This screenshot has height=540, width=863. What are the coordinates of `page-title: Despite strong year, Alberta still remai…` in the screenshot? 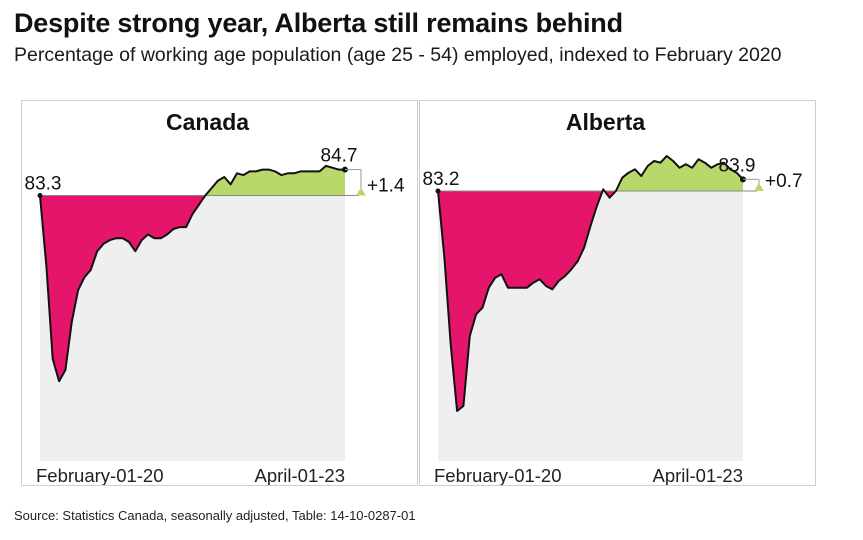 It's located at (318, 23).